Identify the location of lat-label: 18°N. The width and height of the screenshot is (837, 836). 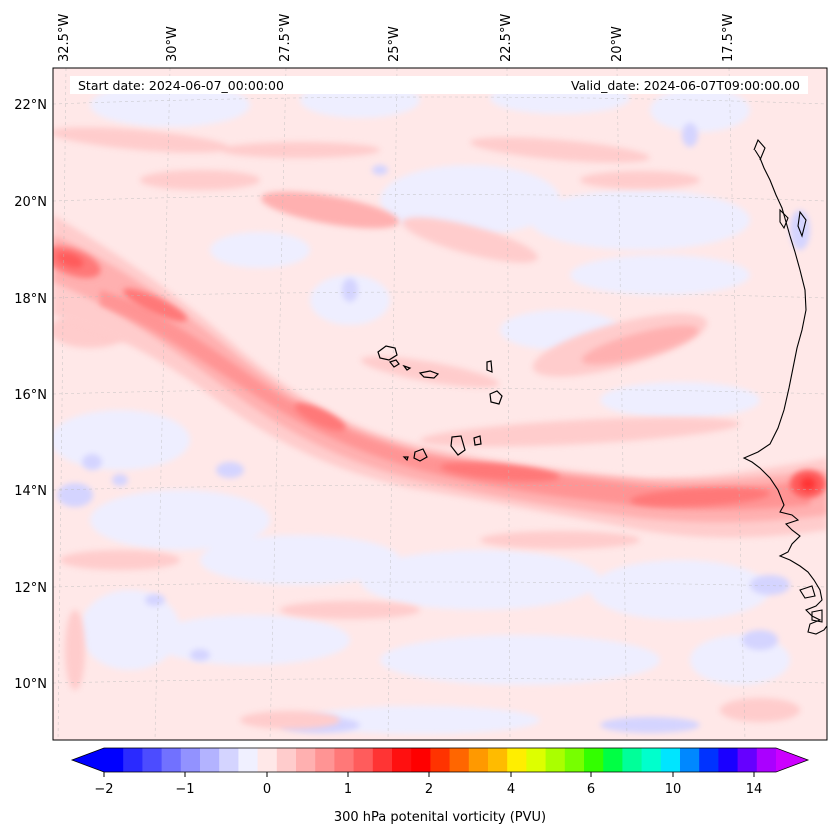
(30, 299).